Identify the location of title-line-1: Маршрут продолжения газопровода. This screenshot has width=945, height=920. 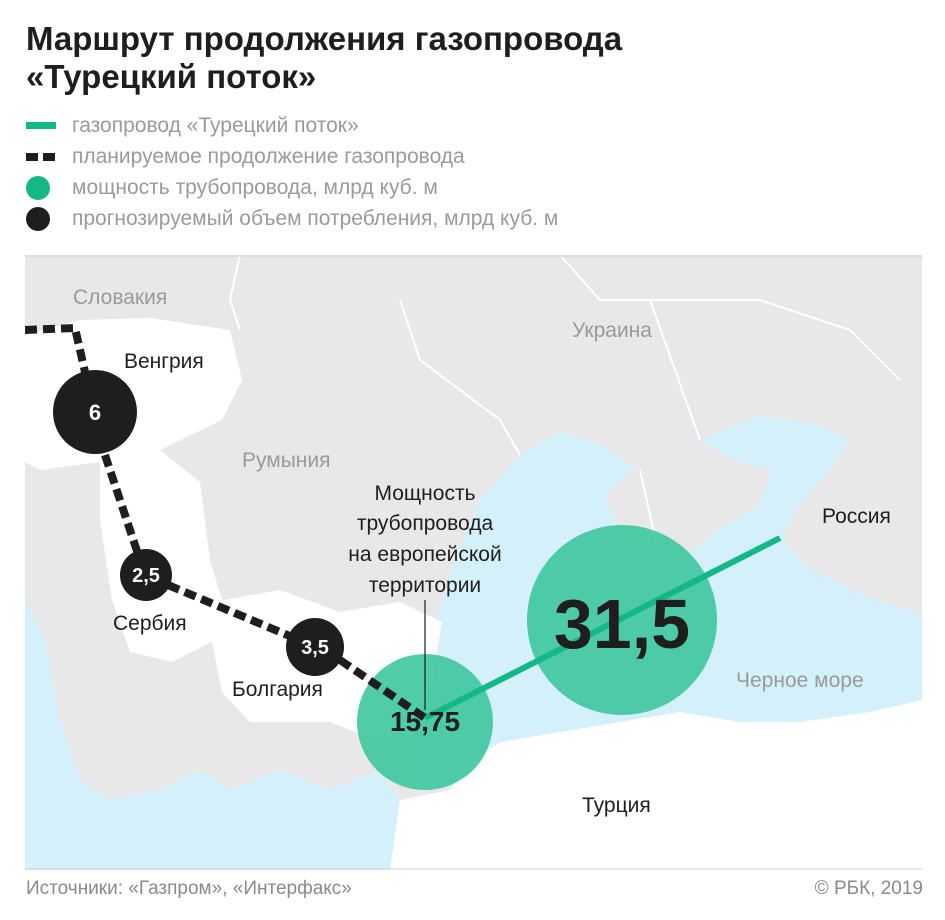
(324, 38).